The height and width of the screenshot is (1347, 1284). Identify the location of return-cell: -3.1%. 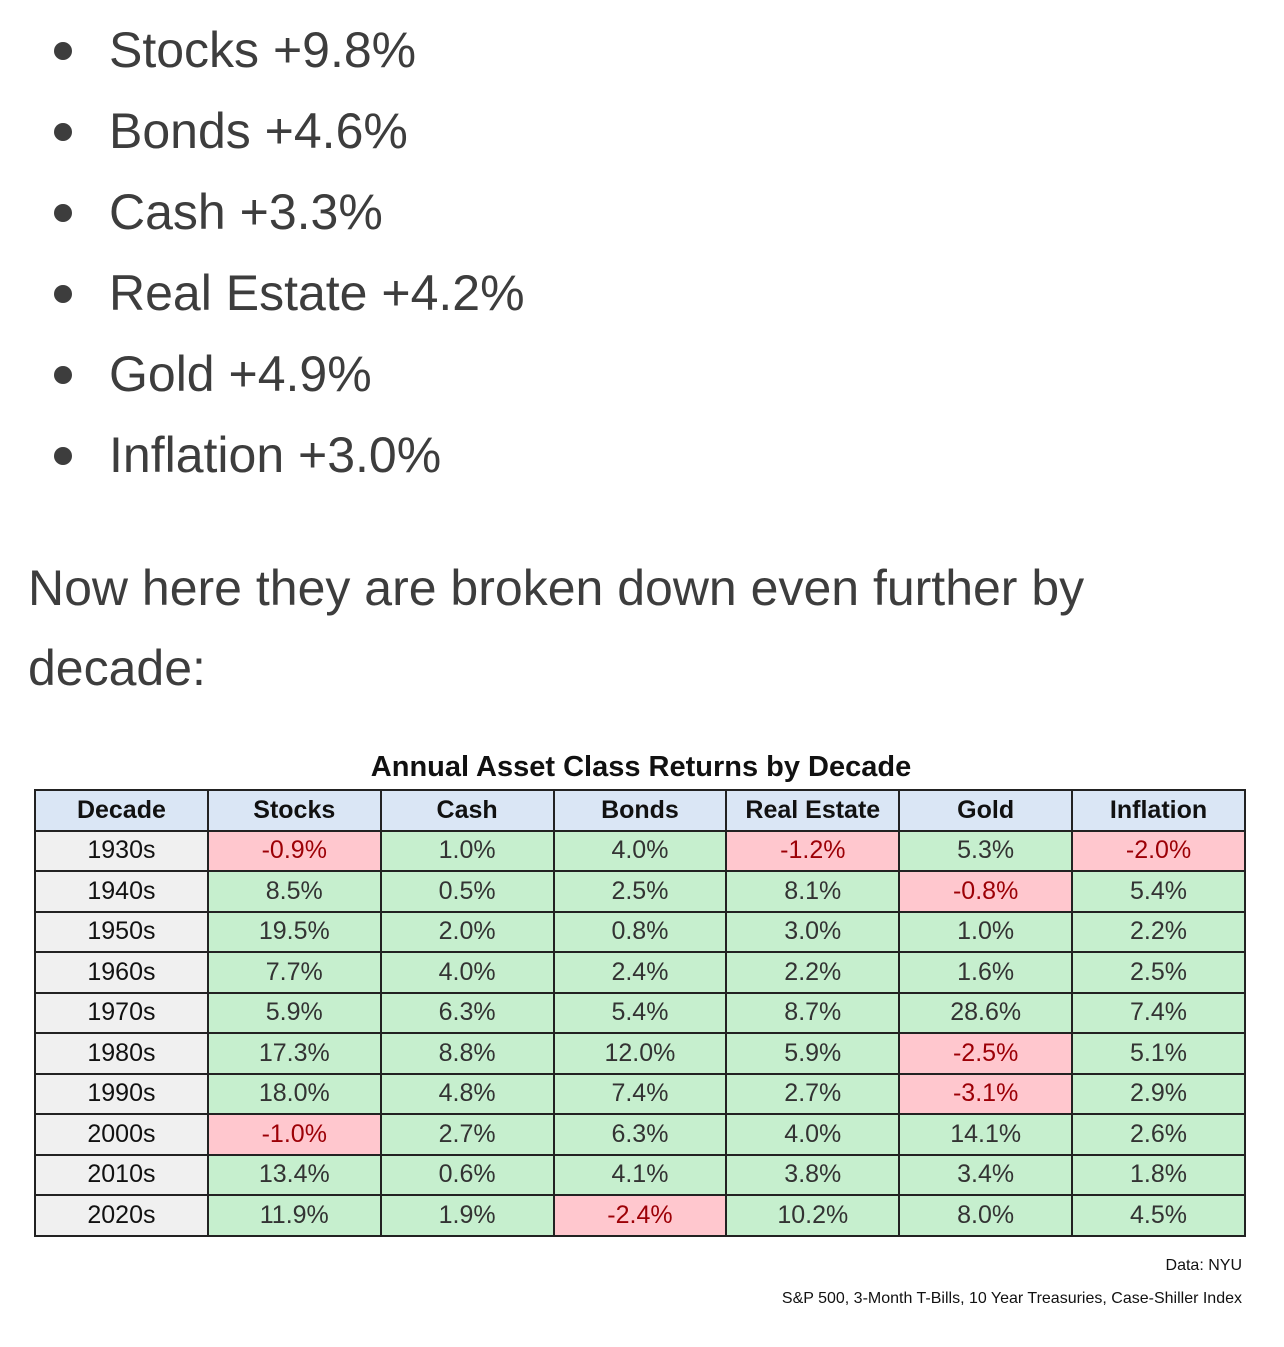
(986, 1093).